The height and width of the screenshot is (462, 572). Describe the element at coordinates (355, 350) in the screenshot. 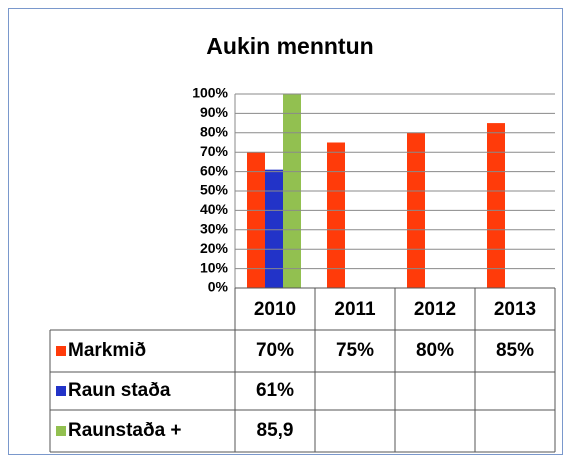

I see `table-value: 75%` at that location.